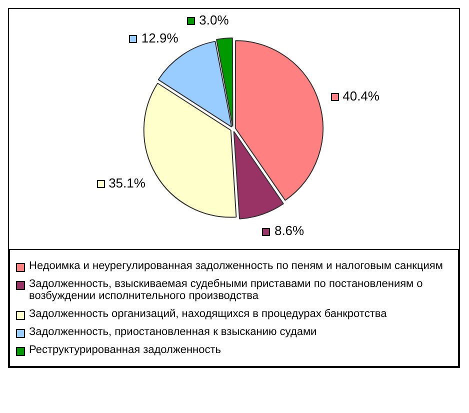  I want to click on data-label: 12.9%, so click(160, 38).